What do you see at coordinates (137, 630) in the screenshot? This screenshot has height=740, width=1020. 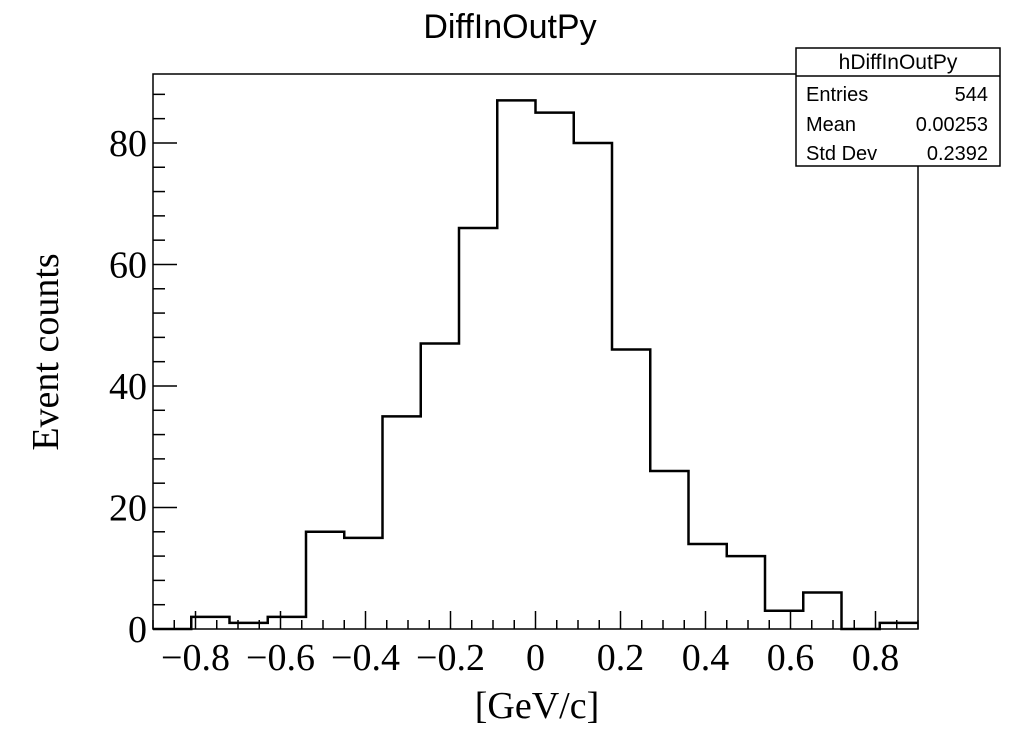 I see `y-tick-label: 0` at bounding box center [137, 630].